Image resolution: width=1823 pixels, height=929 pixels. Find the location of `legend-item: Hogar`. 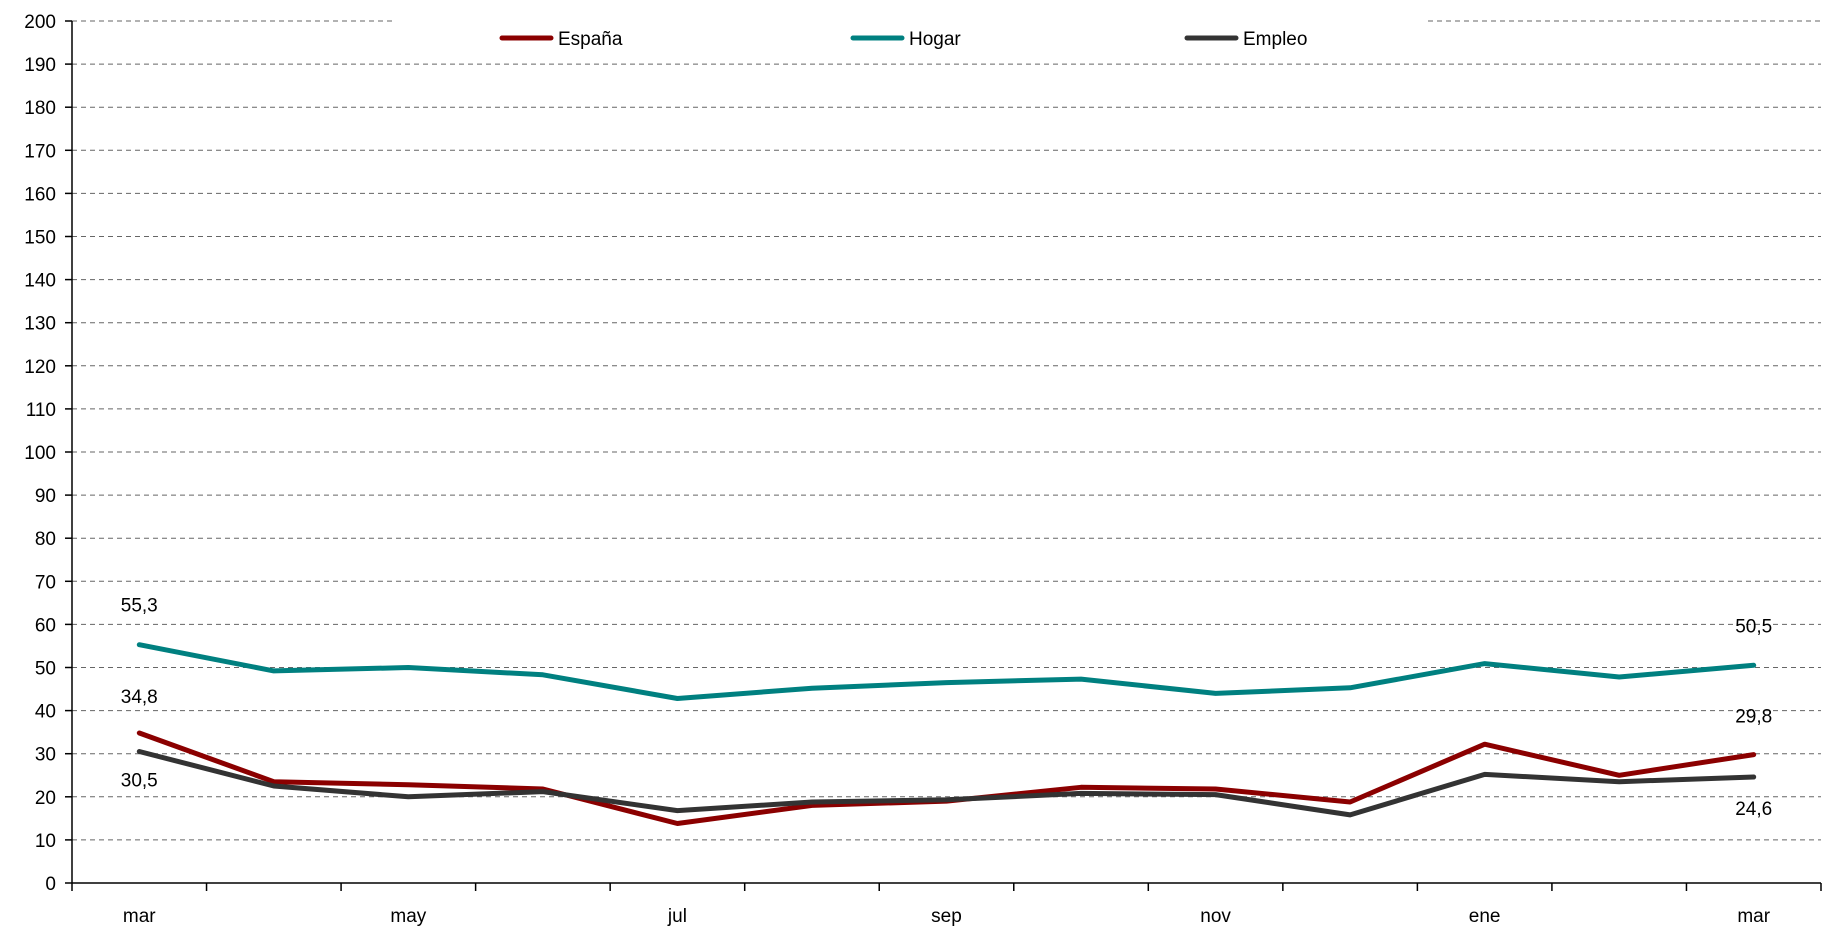

legend-item: Hogar is located at coordinates (905, 39).